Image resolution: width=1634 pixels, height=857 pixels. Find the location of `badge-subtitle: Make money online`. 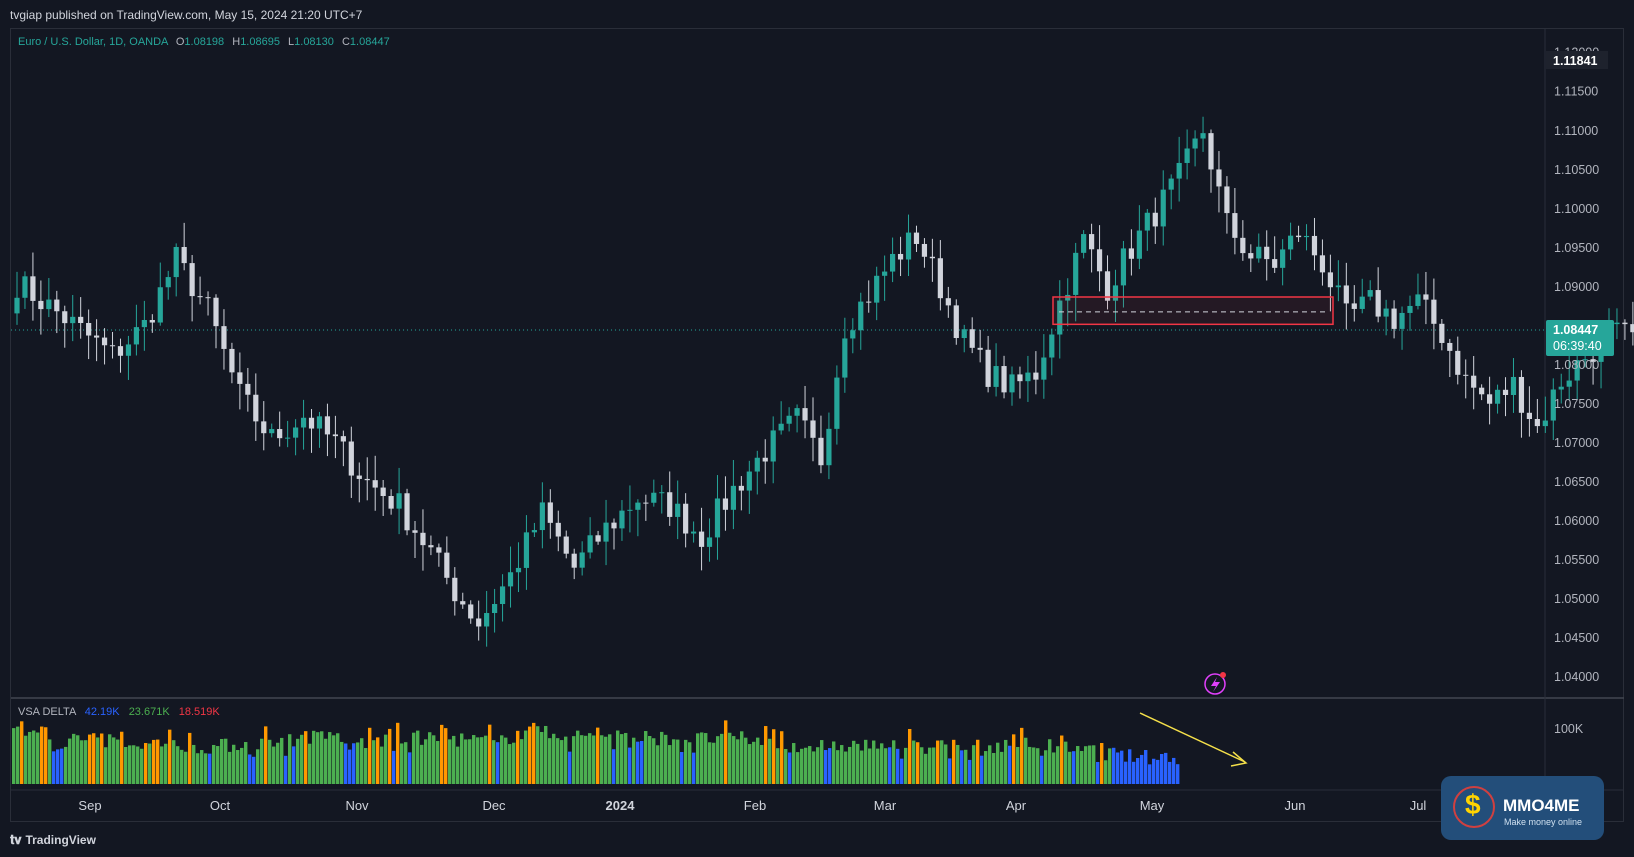

badge-subtitle: Make money online is located at coordinates (1543, 822).